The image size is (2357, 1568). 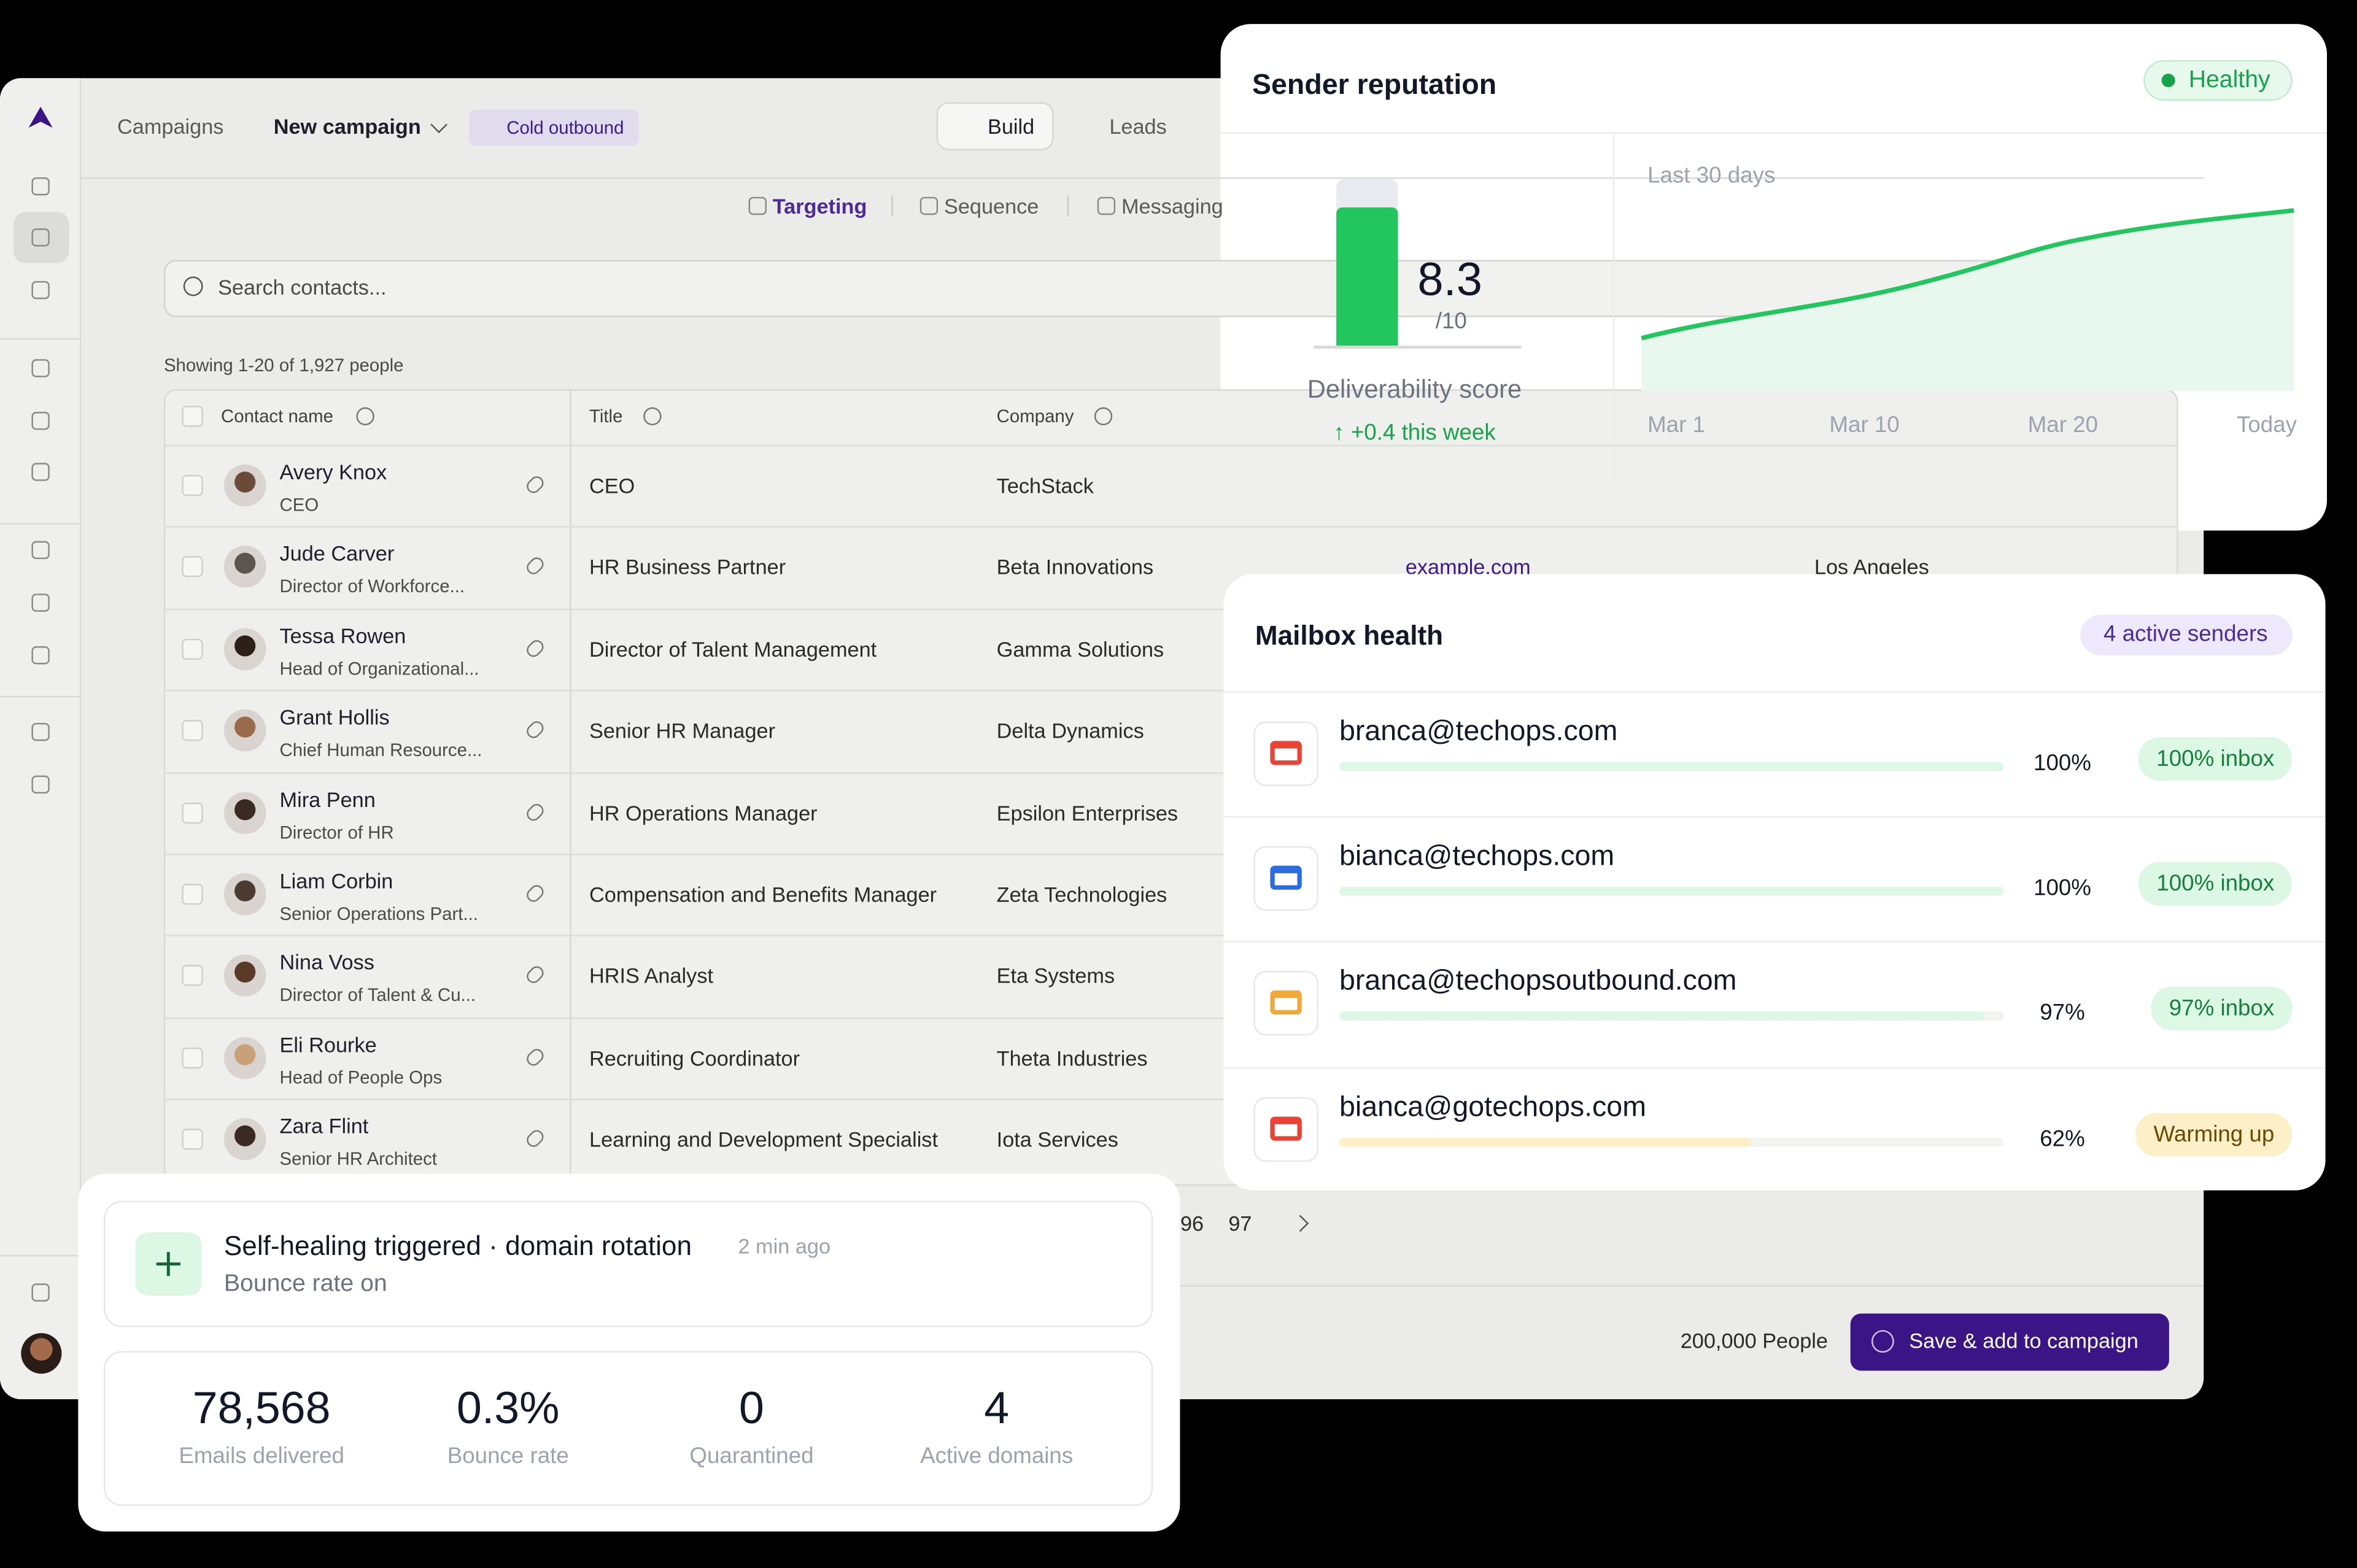 I want to click on score-bar, so click(x=1367, y=276).